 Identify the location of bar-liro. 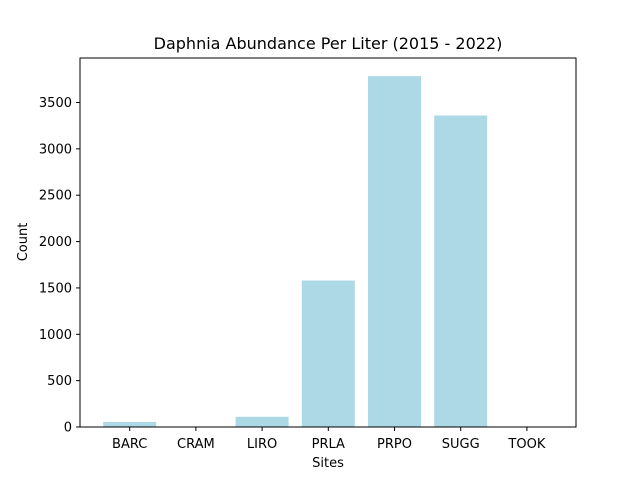
(262, 421).